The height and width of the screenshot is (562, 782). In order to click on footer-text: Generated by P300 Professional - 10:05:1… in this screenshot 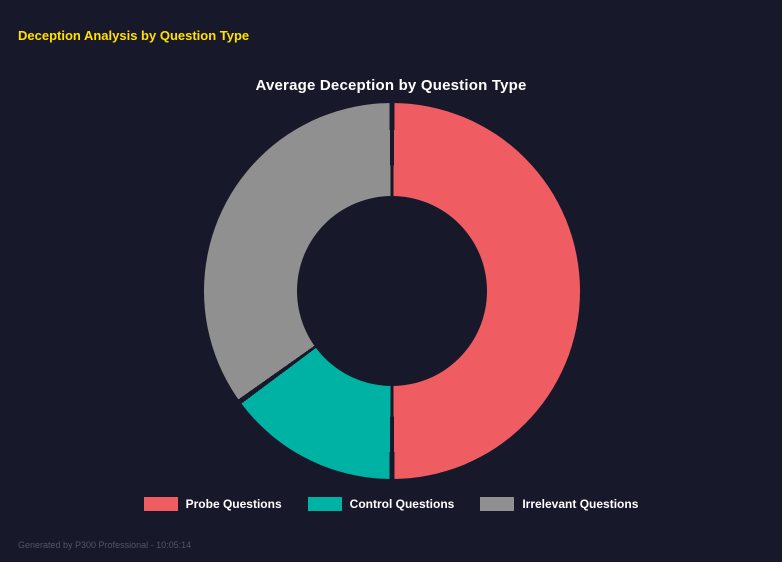, I will do `click(105, 545)`.